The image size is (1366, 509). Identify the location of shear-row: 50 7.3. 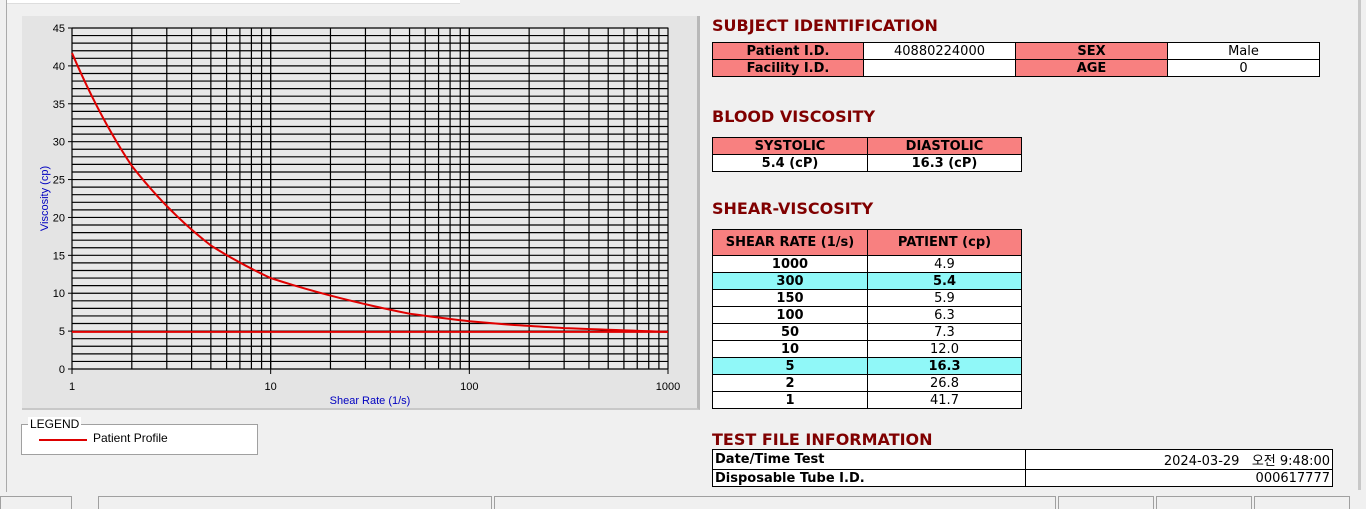
(867, 332).